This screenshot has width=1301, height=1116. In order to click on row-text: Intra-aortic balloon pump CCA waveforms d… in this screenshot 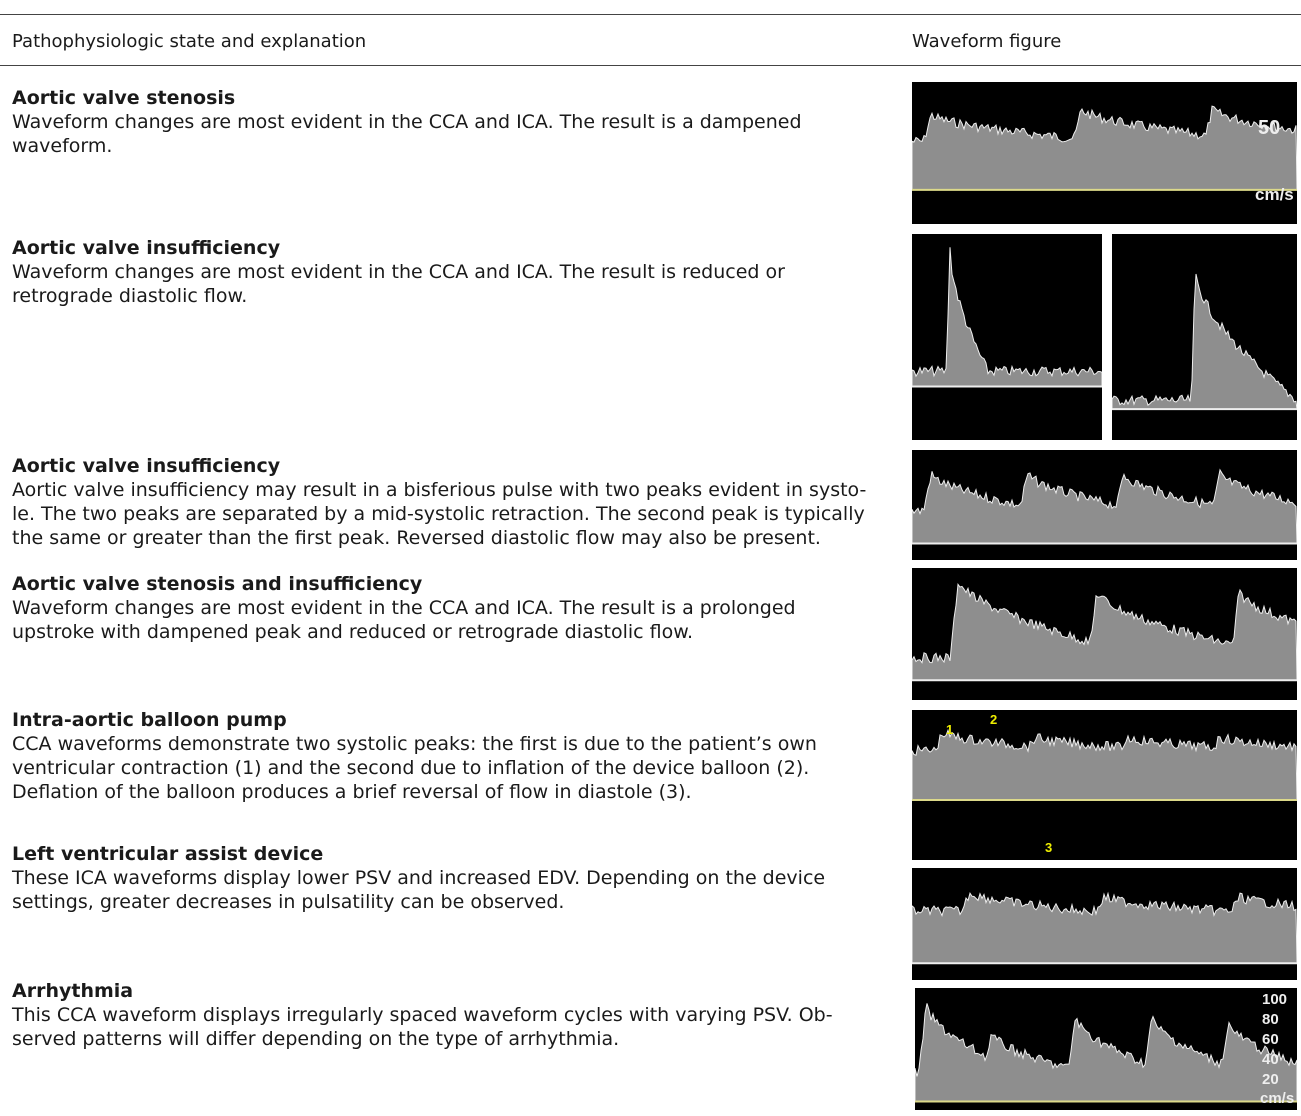, I will do `click(414, 756)`.